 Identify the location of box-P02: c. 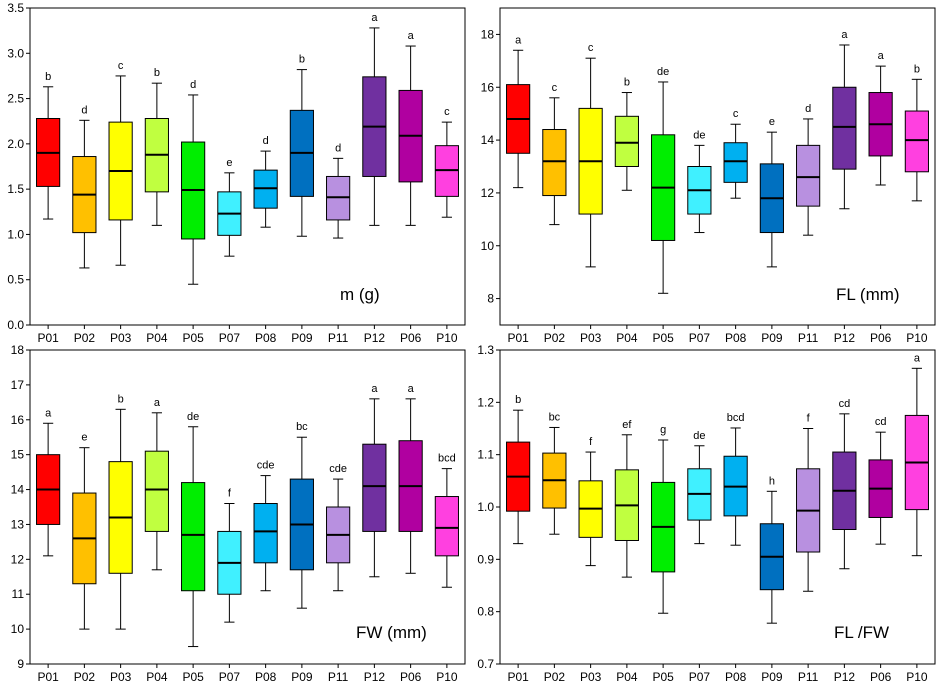
(554, 154).